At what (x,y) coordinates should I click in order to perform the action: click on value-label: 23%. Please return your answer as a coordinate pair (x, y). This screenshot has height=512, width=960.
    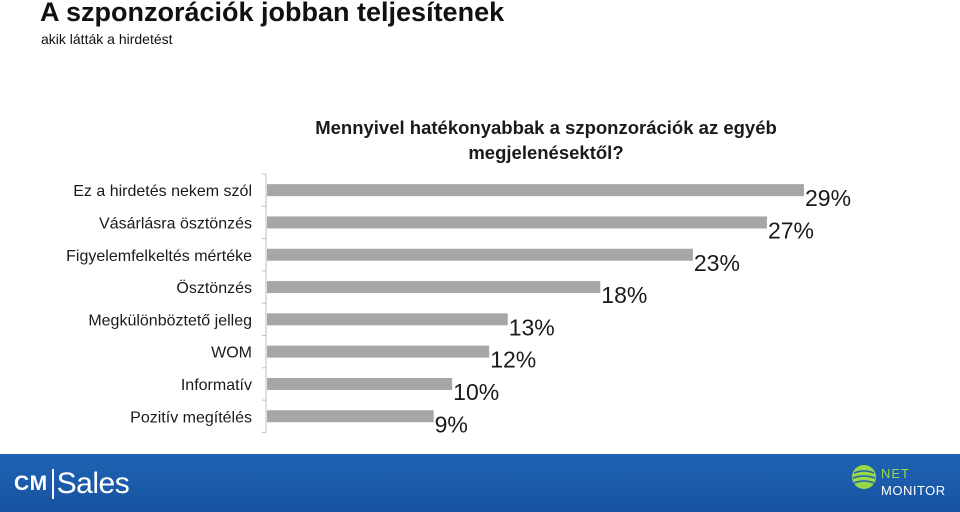
    Looking at the image, I should click on (717, 263).